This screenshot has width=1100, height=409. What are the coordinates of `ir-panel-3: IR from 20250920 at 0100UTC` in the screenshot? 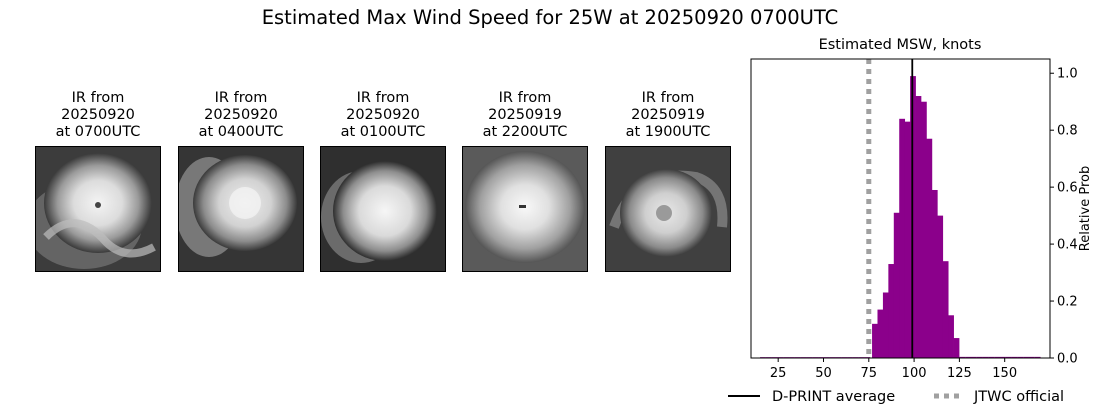 It's located at (383, 181).